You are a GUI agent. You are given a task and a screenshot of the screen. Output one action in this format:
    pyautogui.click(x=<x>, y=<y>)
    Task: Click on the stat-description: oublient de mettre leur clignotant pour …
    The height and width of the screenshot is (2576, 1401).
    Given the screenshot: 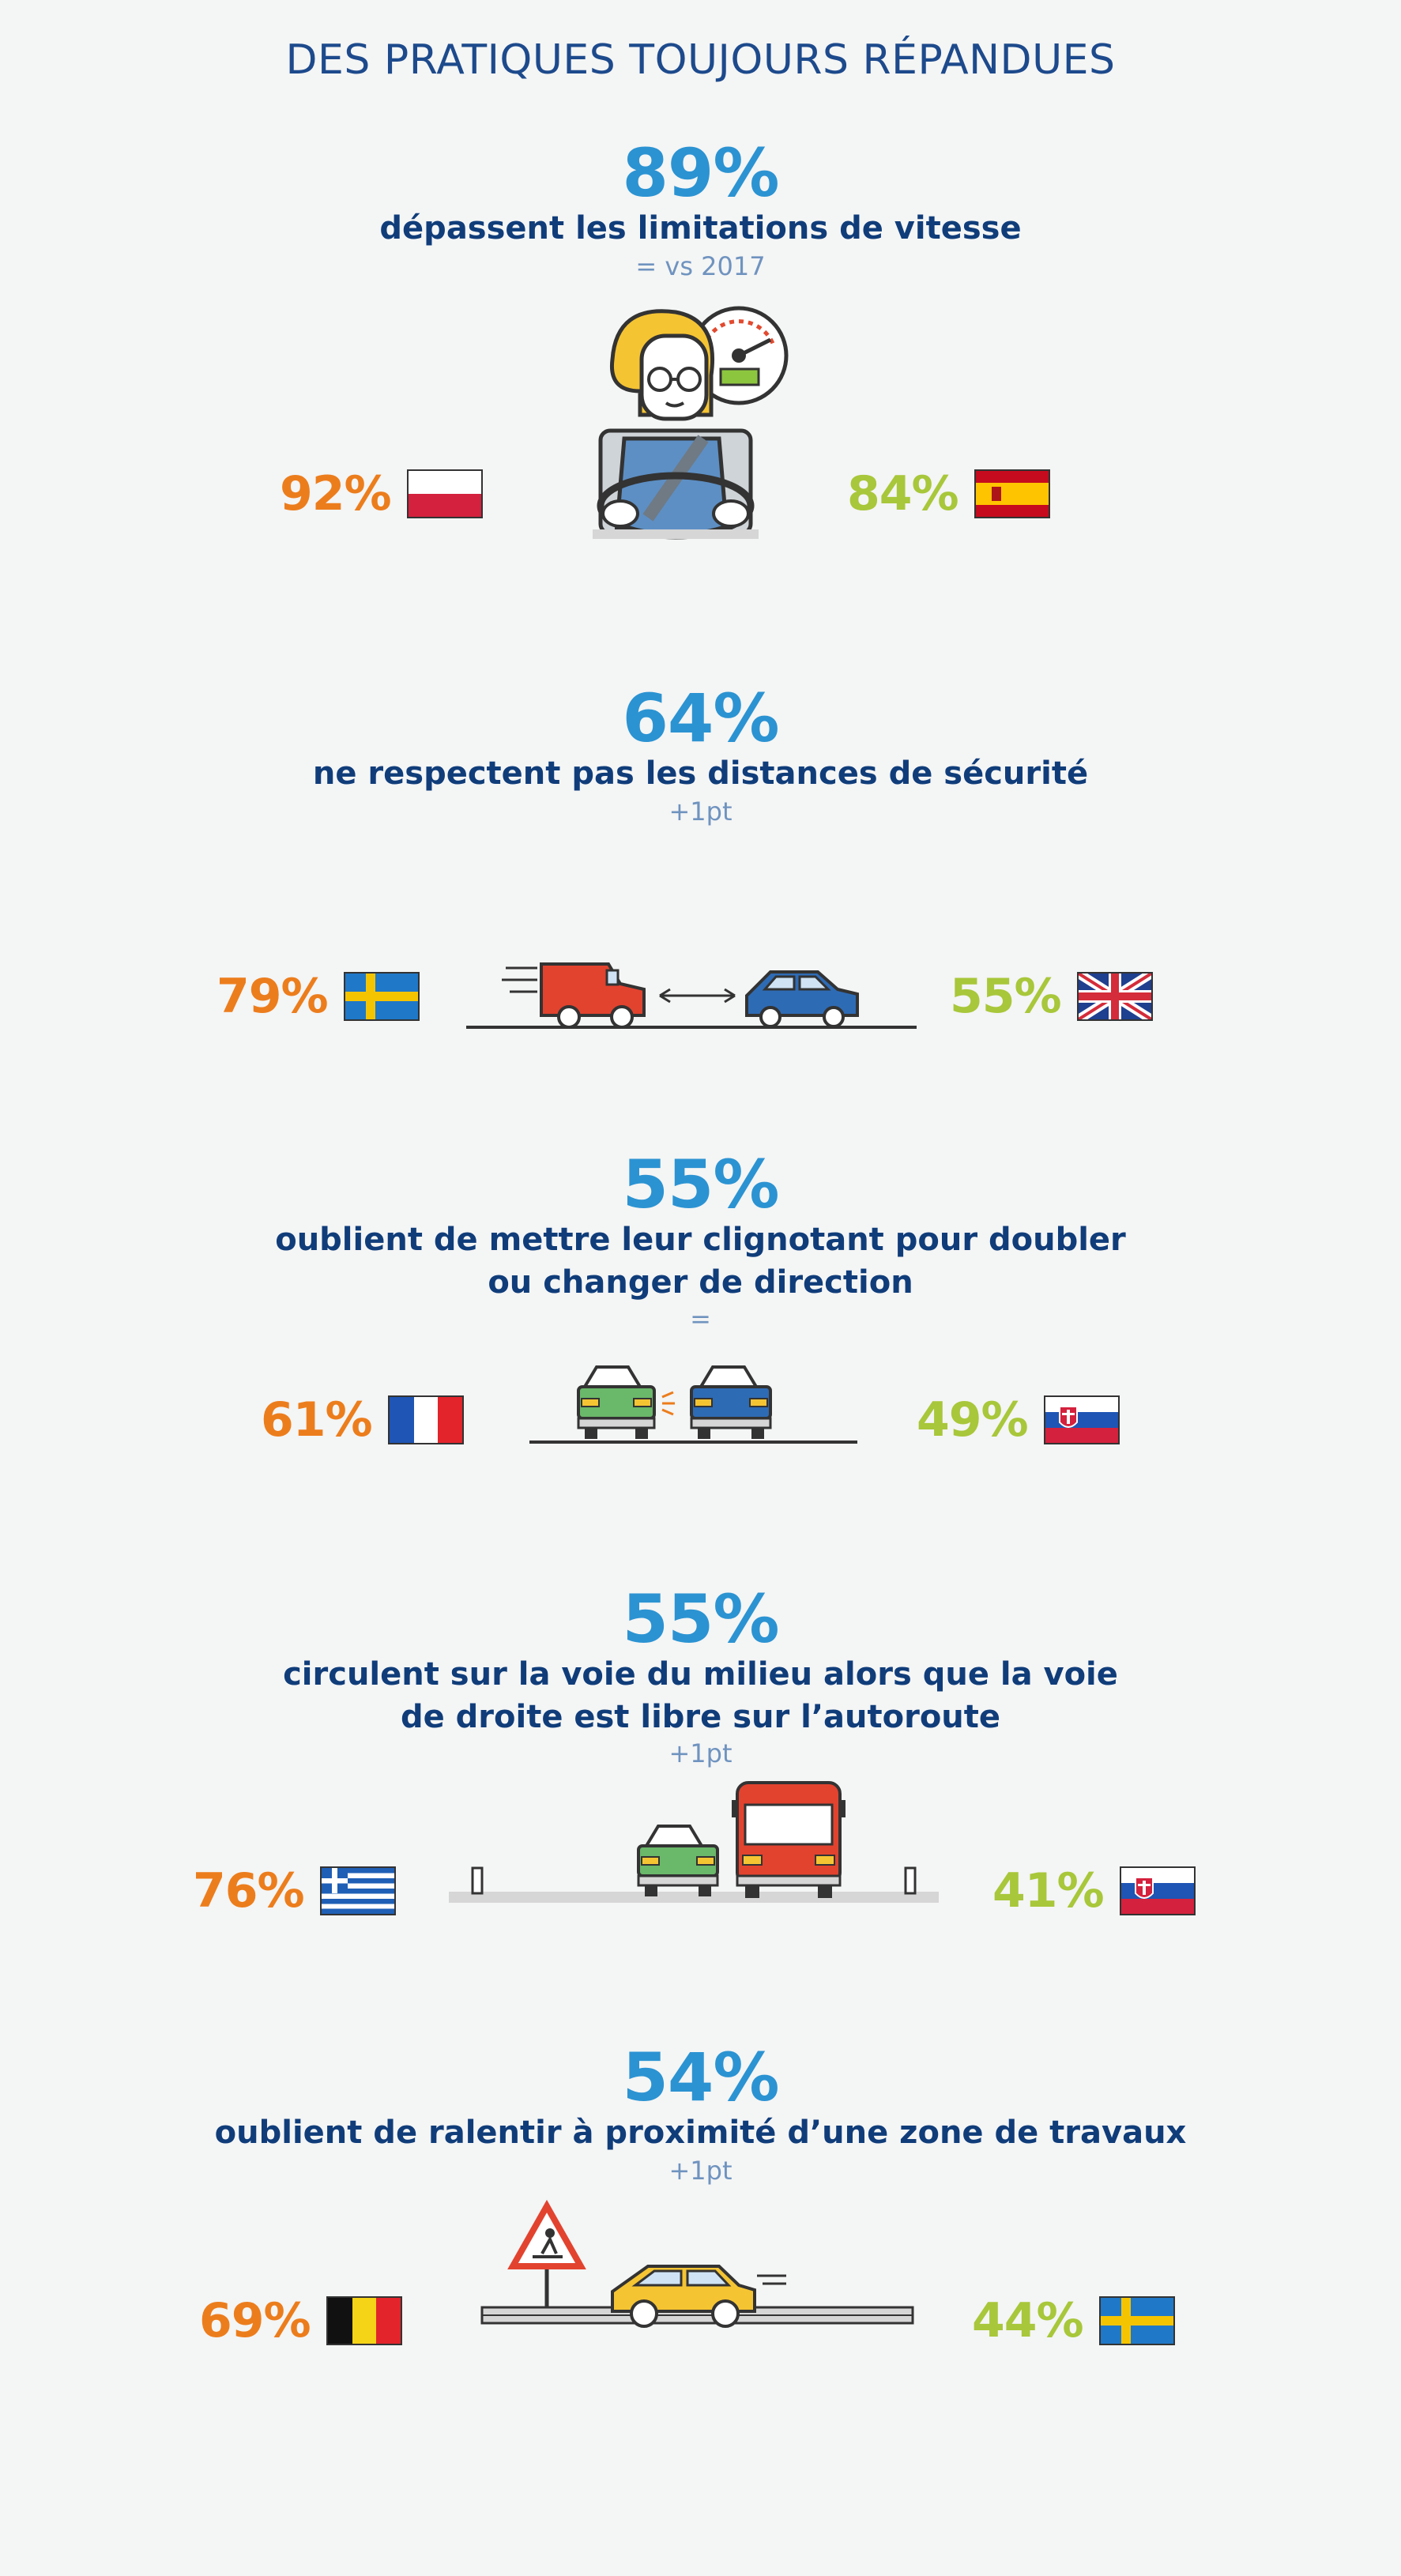 What is the action you would take?
    pyautogui.click(x=700, y=1240)
    